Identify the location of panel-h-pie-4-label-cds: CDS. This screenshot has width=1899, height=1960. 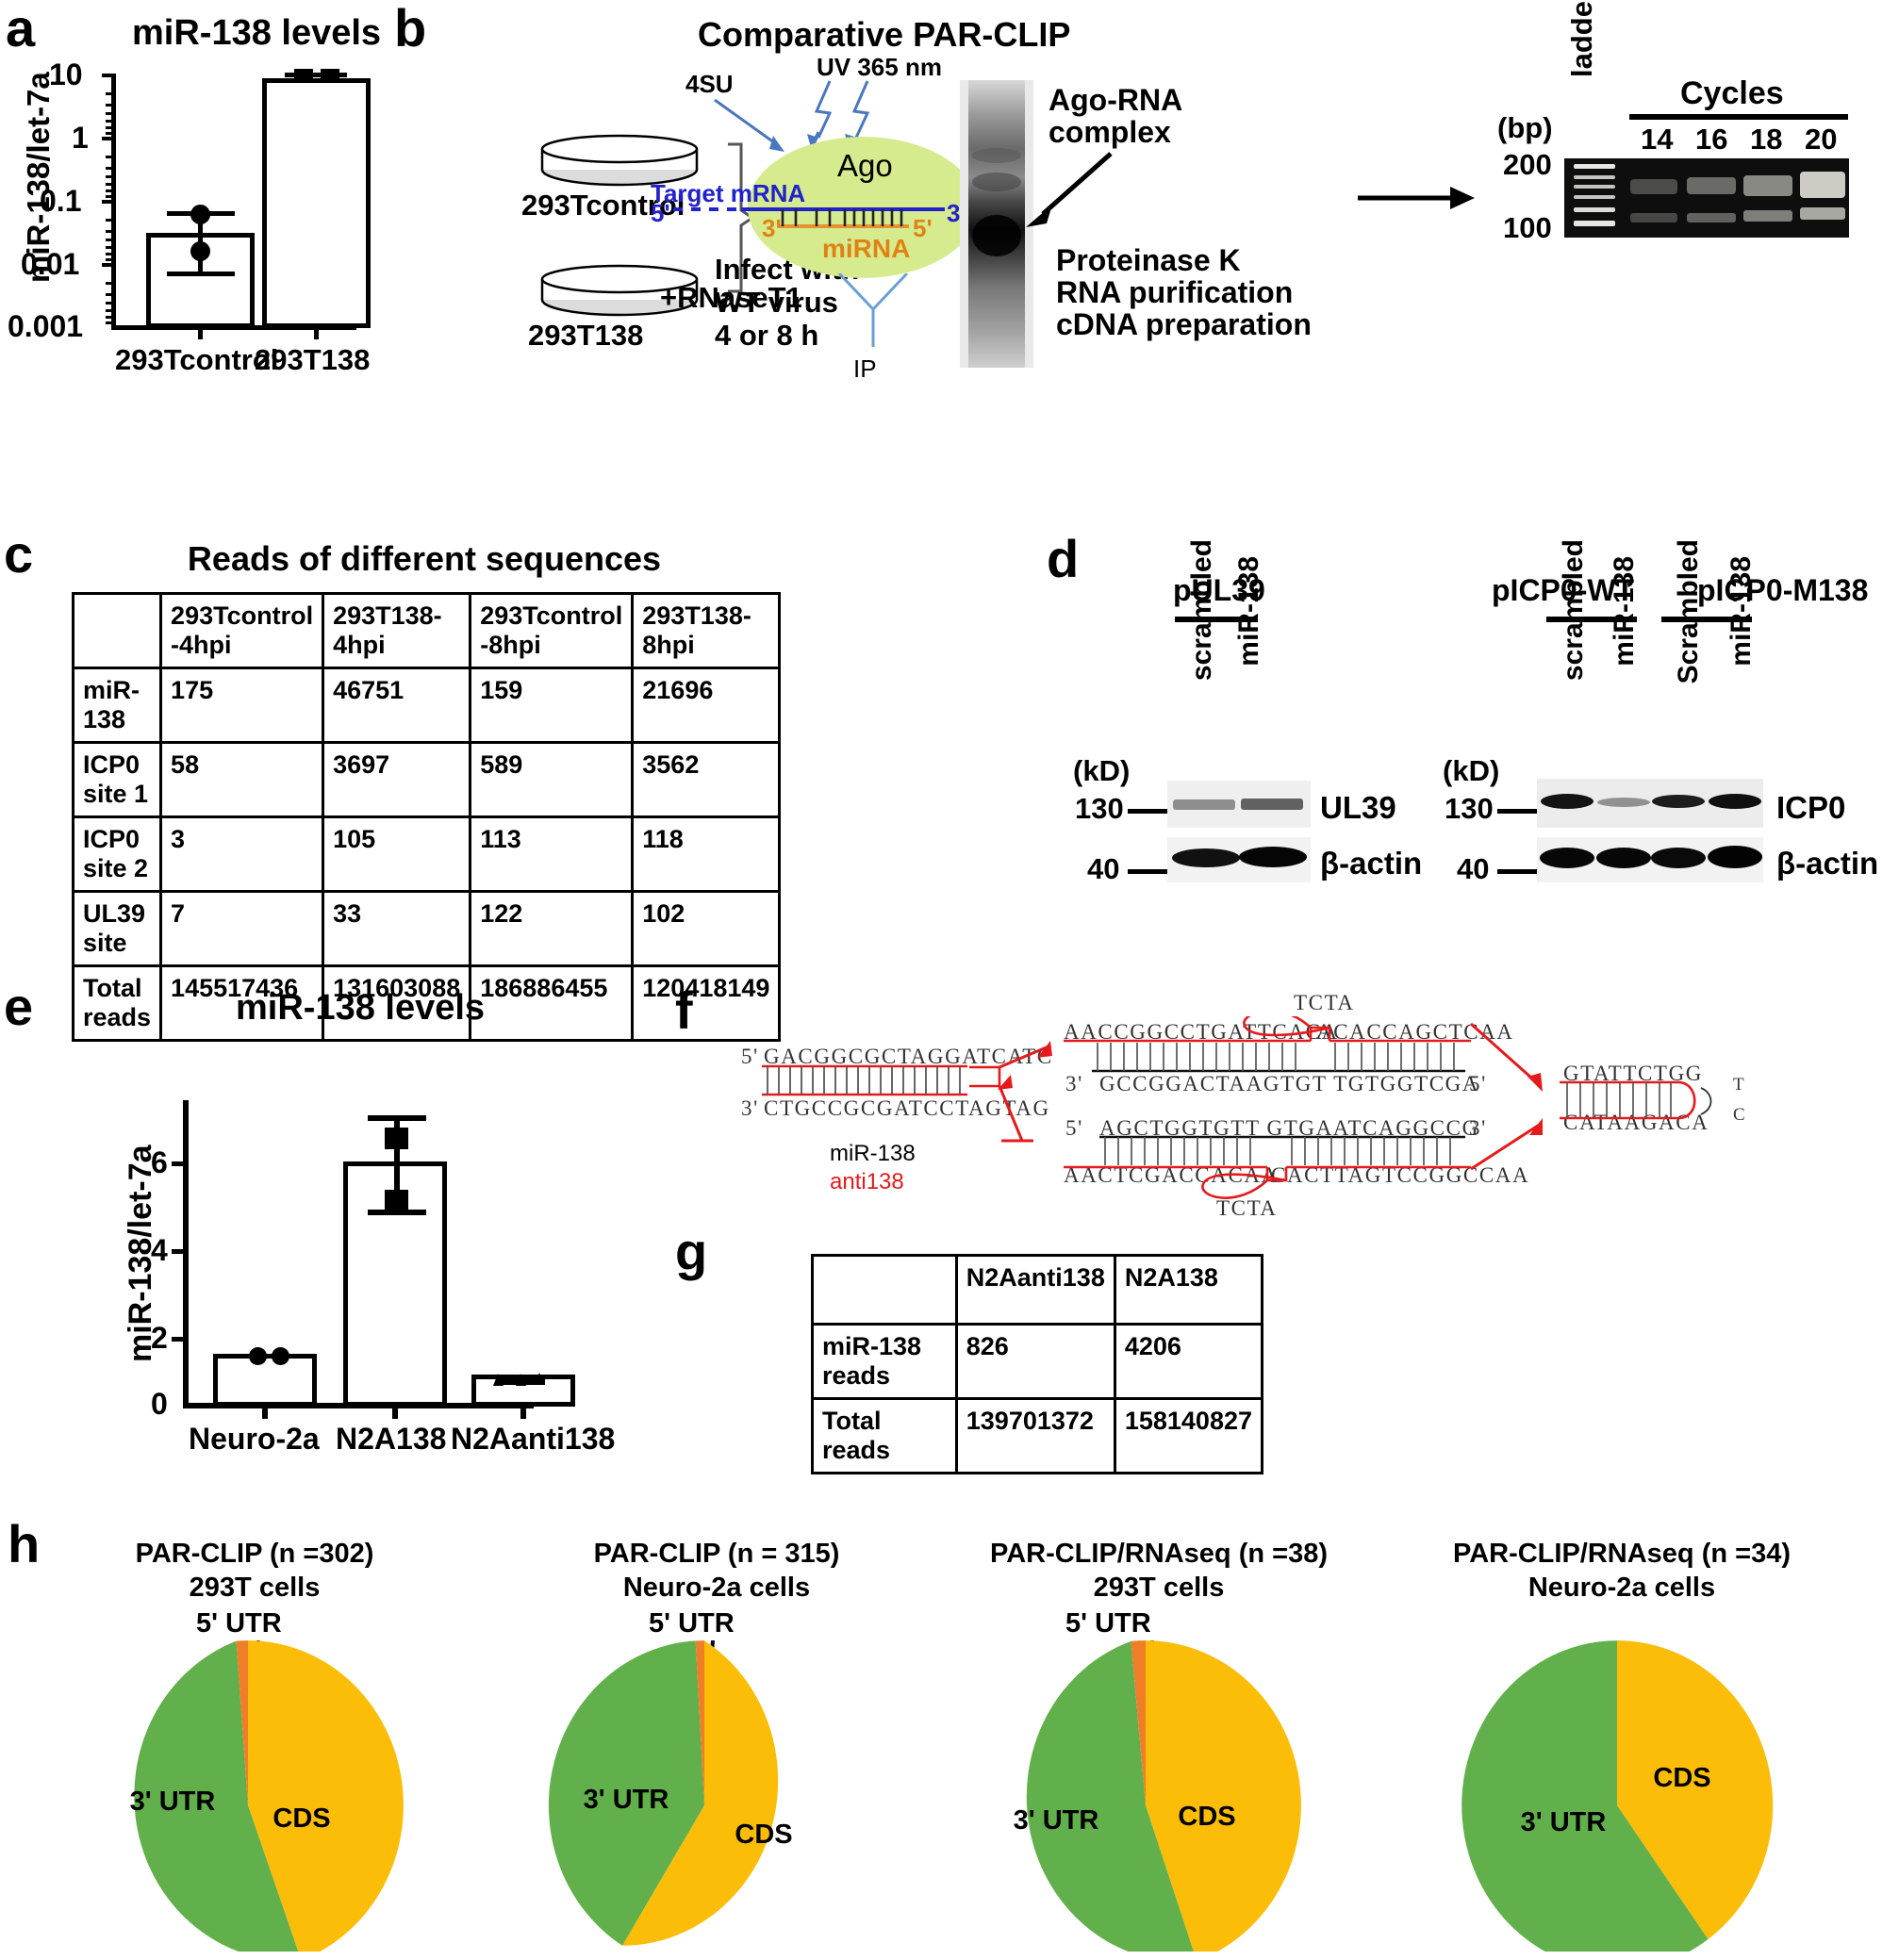
(1681, 1778).